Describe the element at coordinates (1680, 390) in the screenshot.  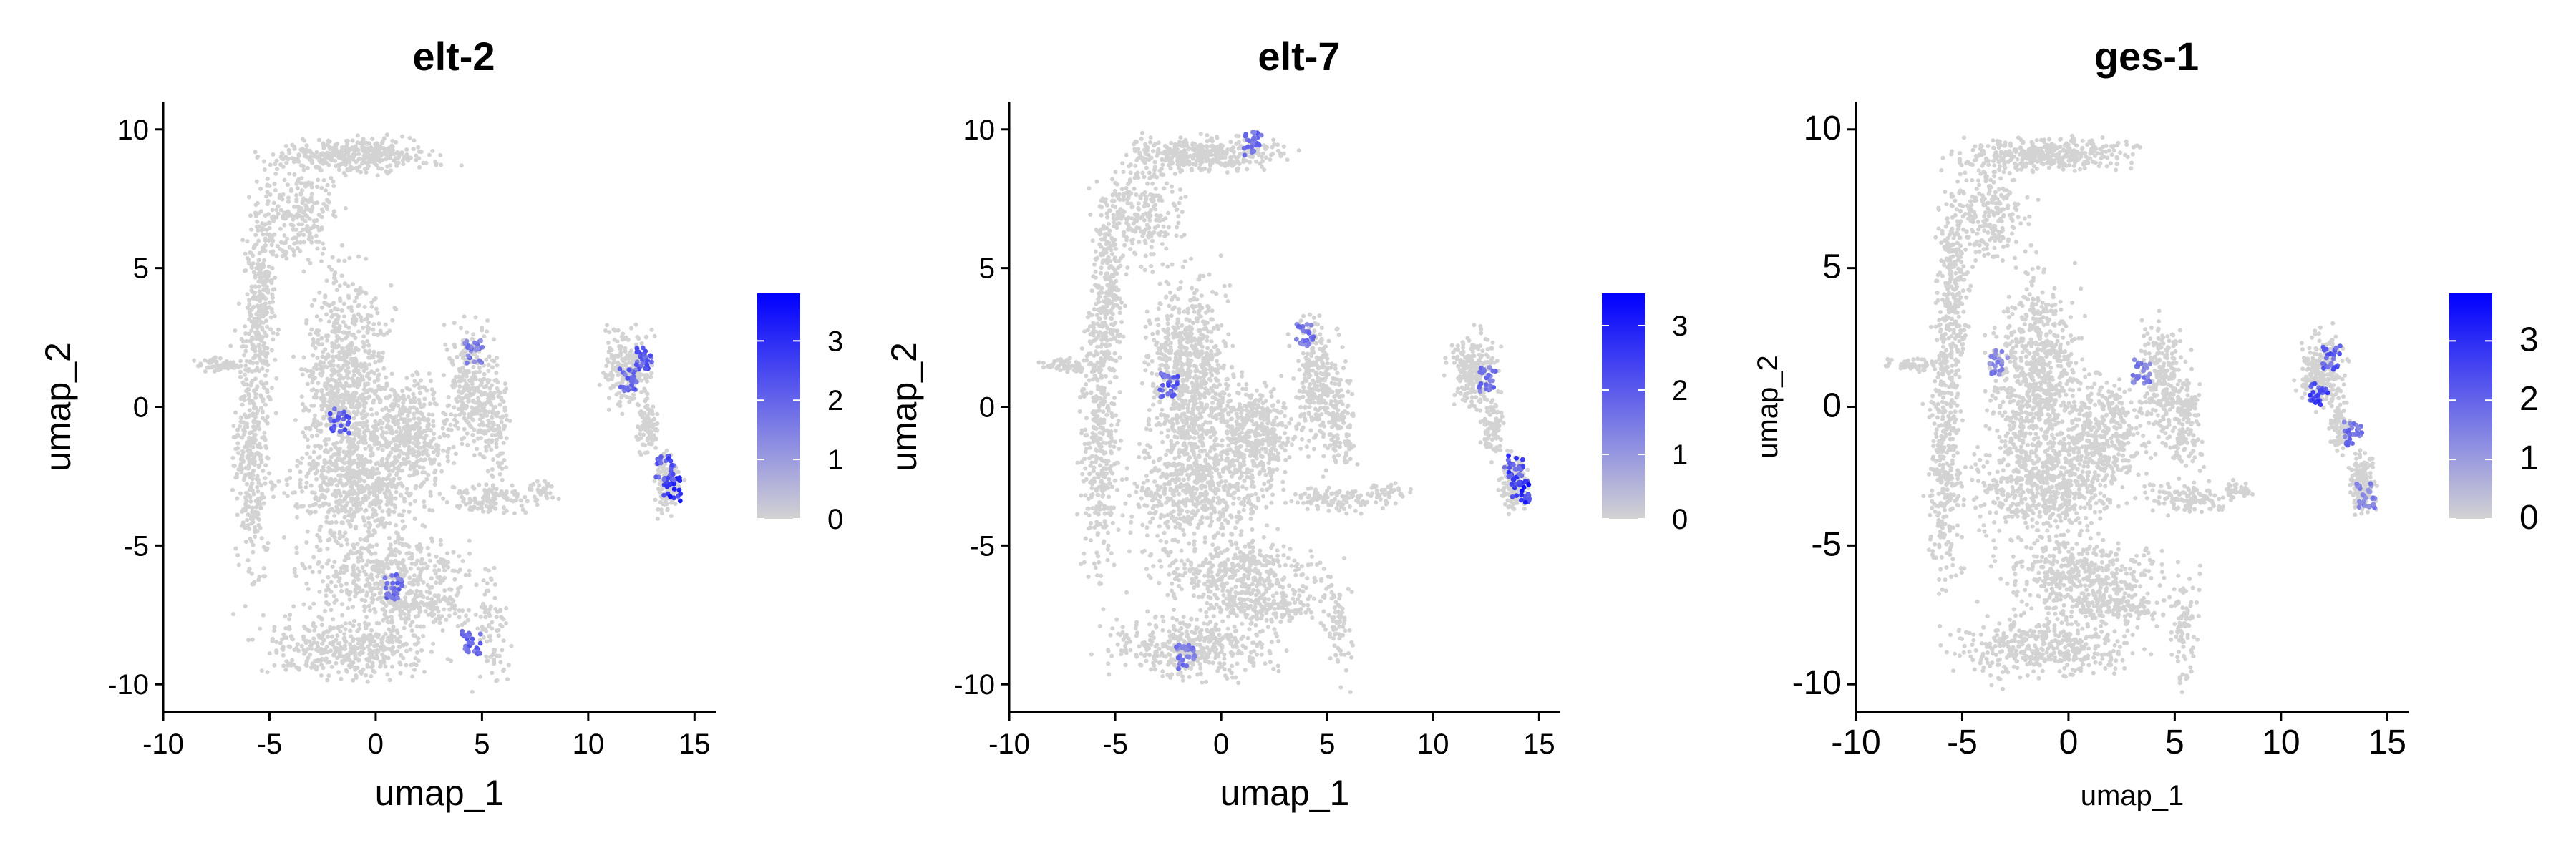
I see `colorbar-tick-label: 2` at that location.